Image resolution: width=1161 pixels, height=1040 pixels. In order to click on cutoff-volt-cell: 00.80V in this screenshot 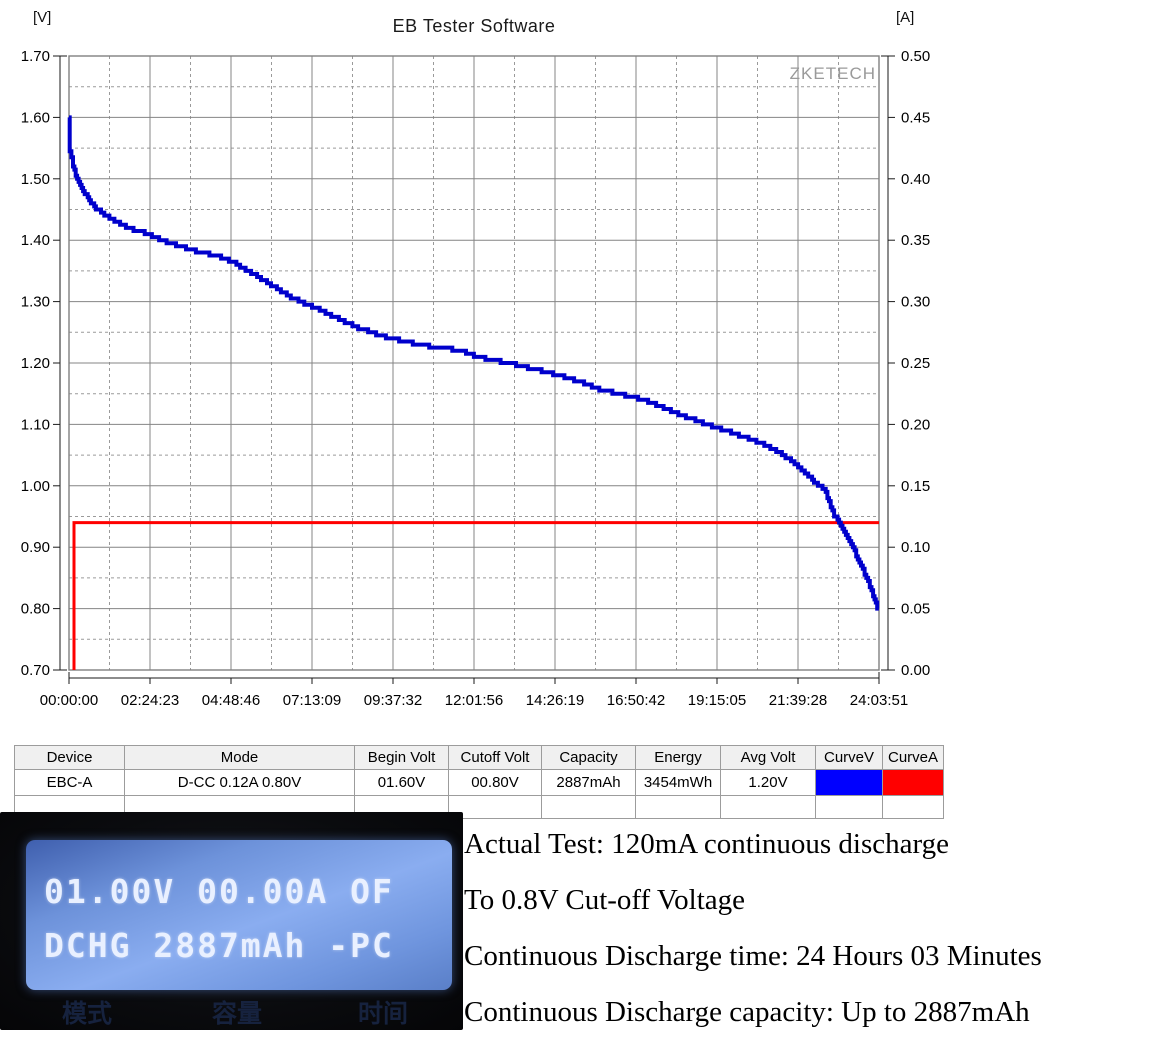, I will do `click(495, 782)`.